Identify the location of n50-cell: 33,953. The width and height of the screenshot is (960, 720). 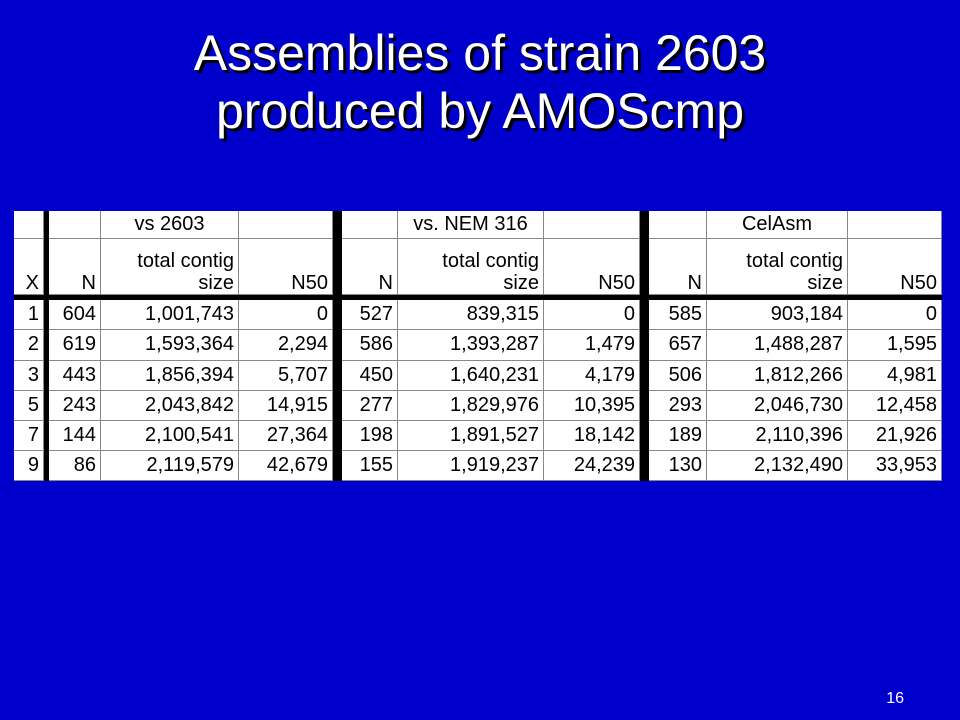
(895, 465).